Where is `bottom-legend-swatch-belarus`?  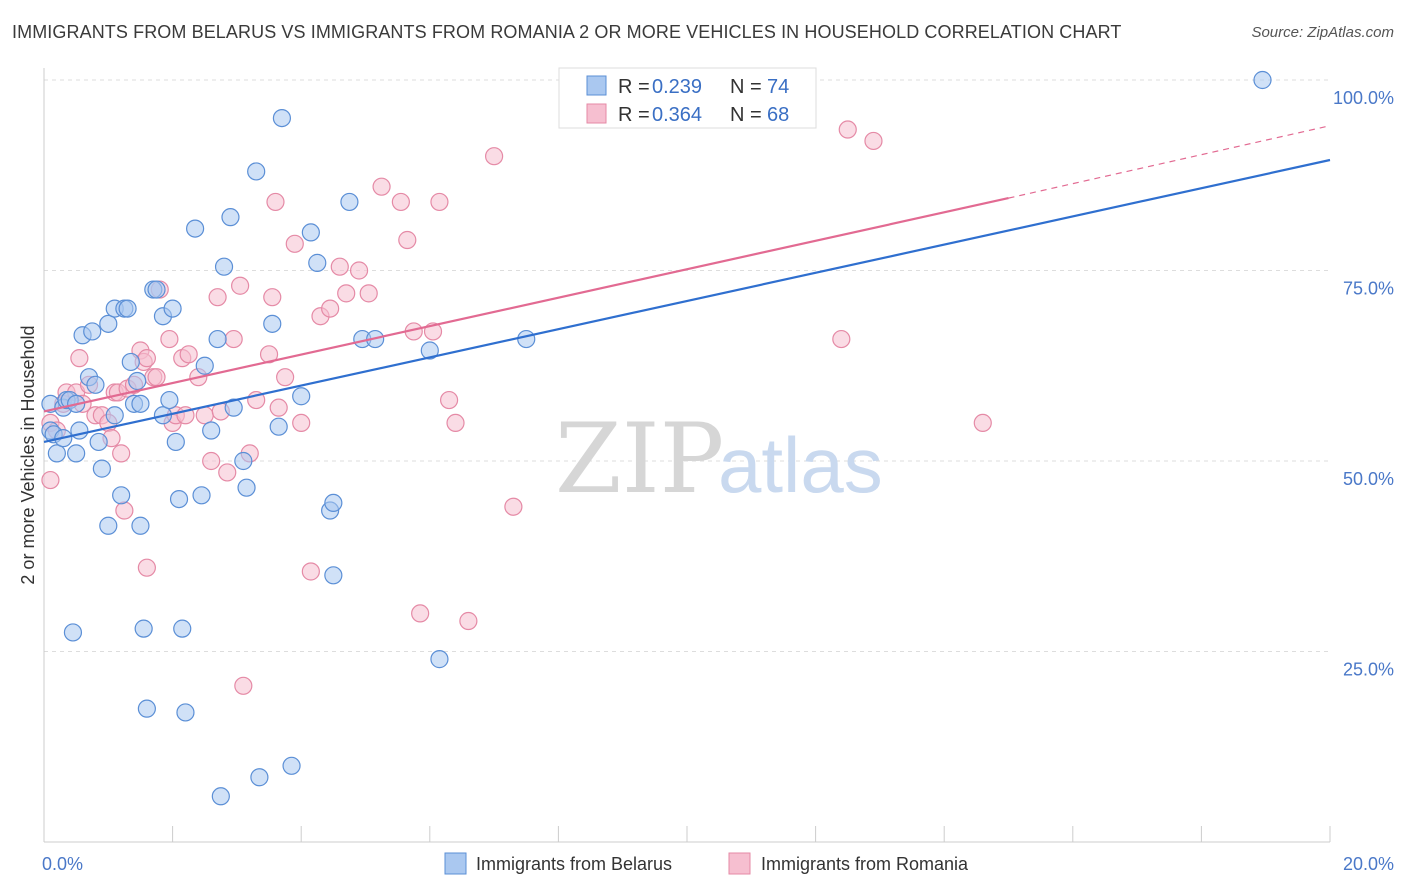 bottom-legend-swatch-belarus is located at coordinates (455, 863).